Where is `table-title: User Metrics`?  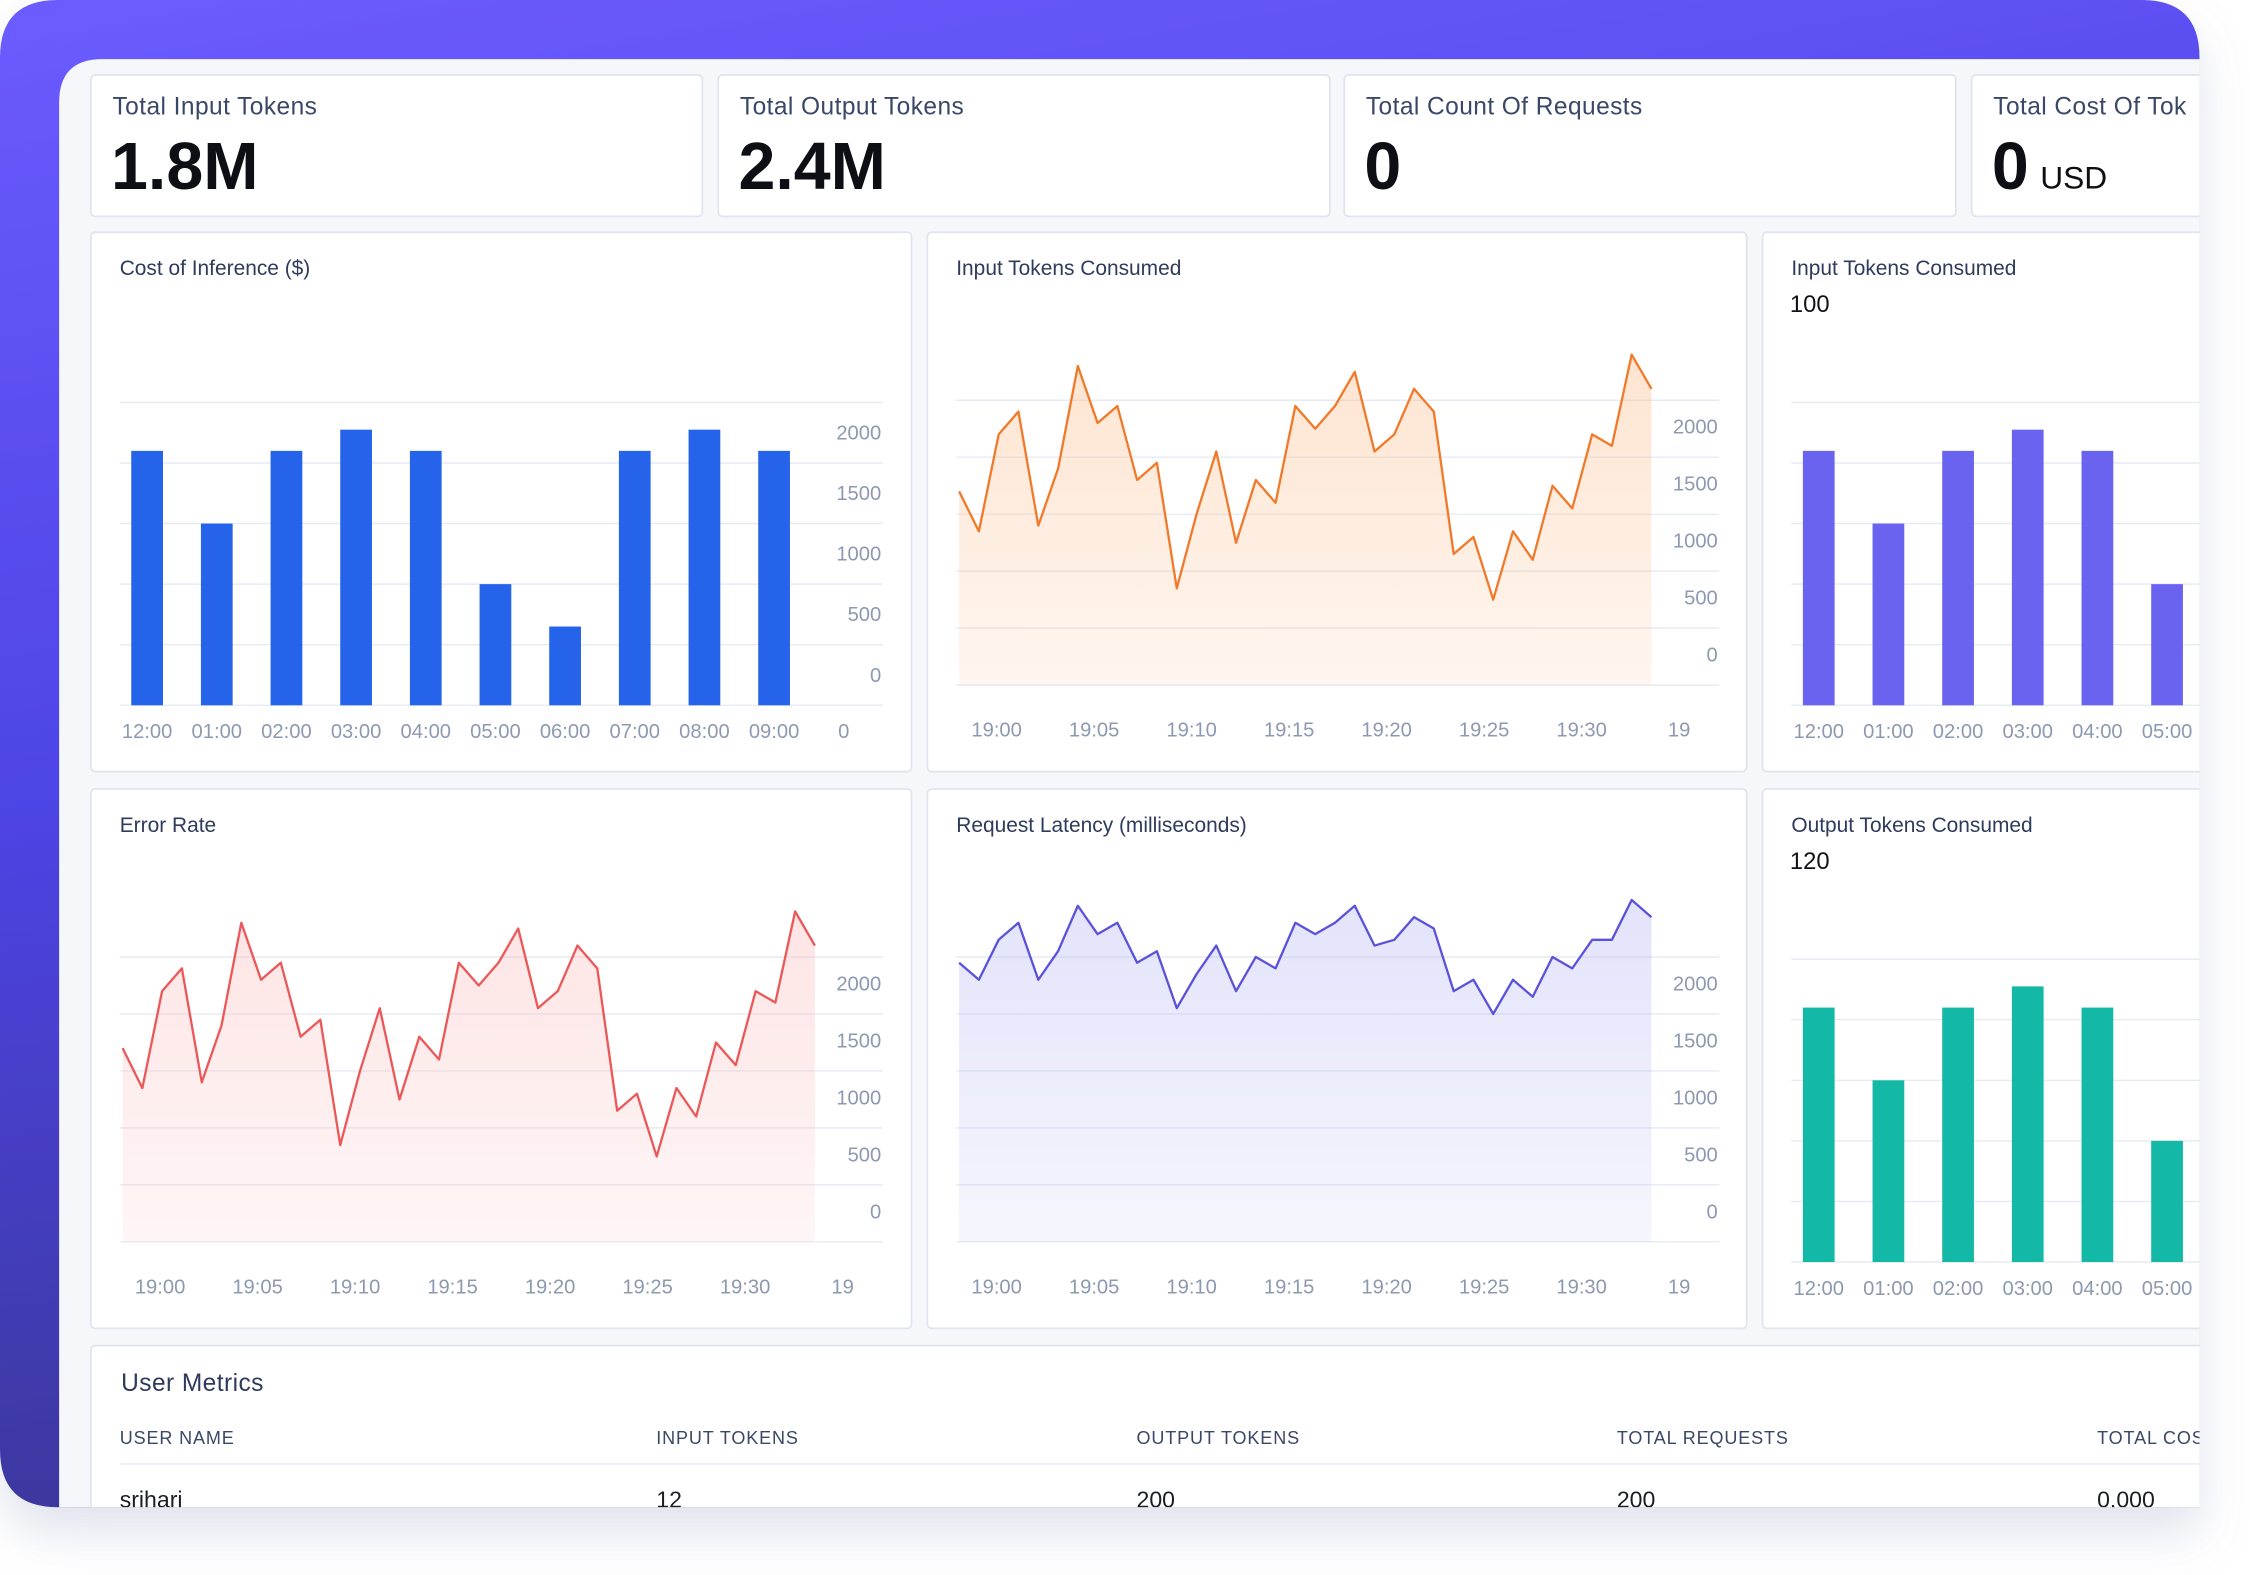 table-title: User Metrics is located at coordinates (192, 1383).